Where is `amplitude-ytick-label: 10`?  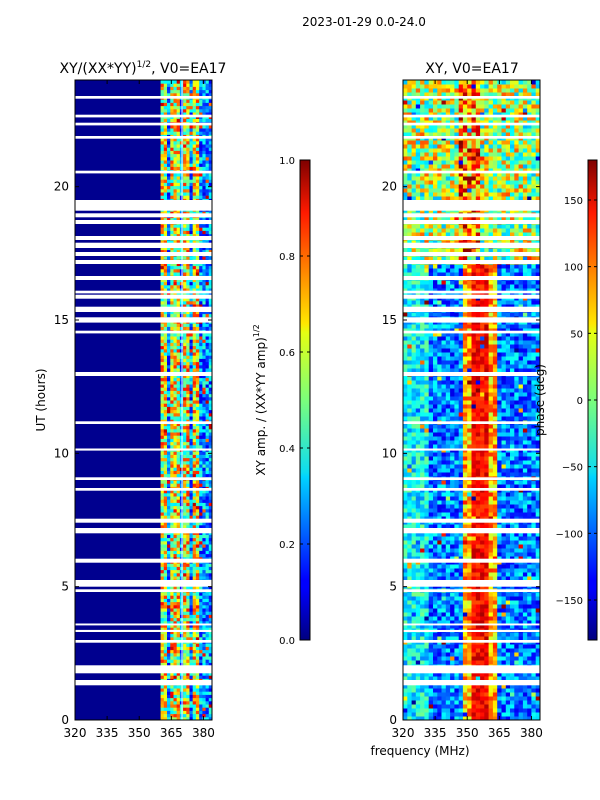
amplitude-ytick-label: 10 is located at coordinates (61, 453).